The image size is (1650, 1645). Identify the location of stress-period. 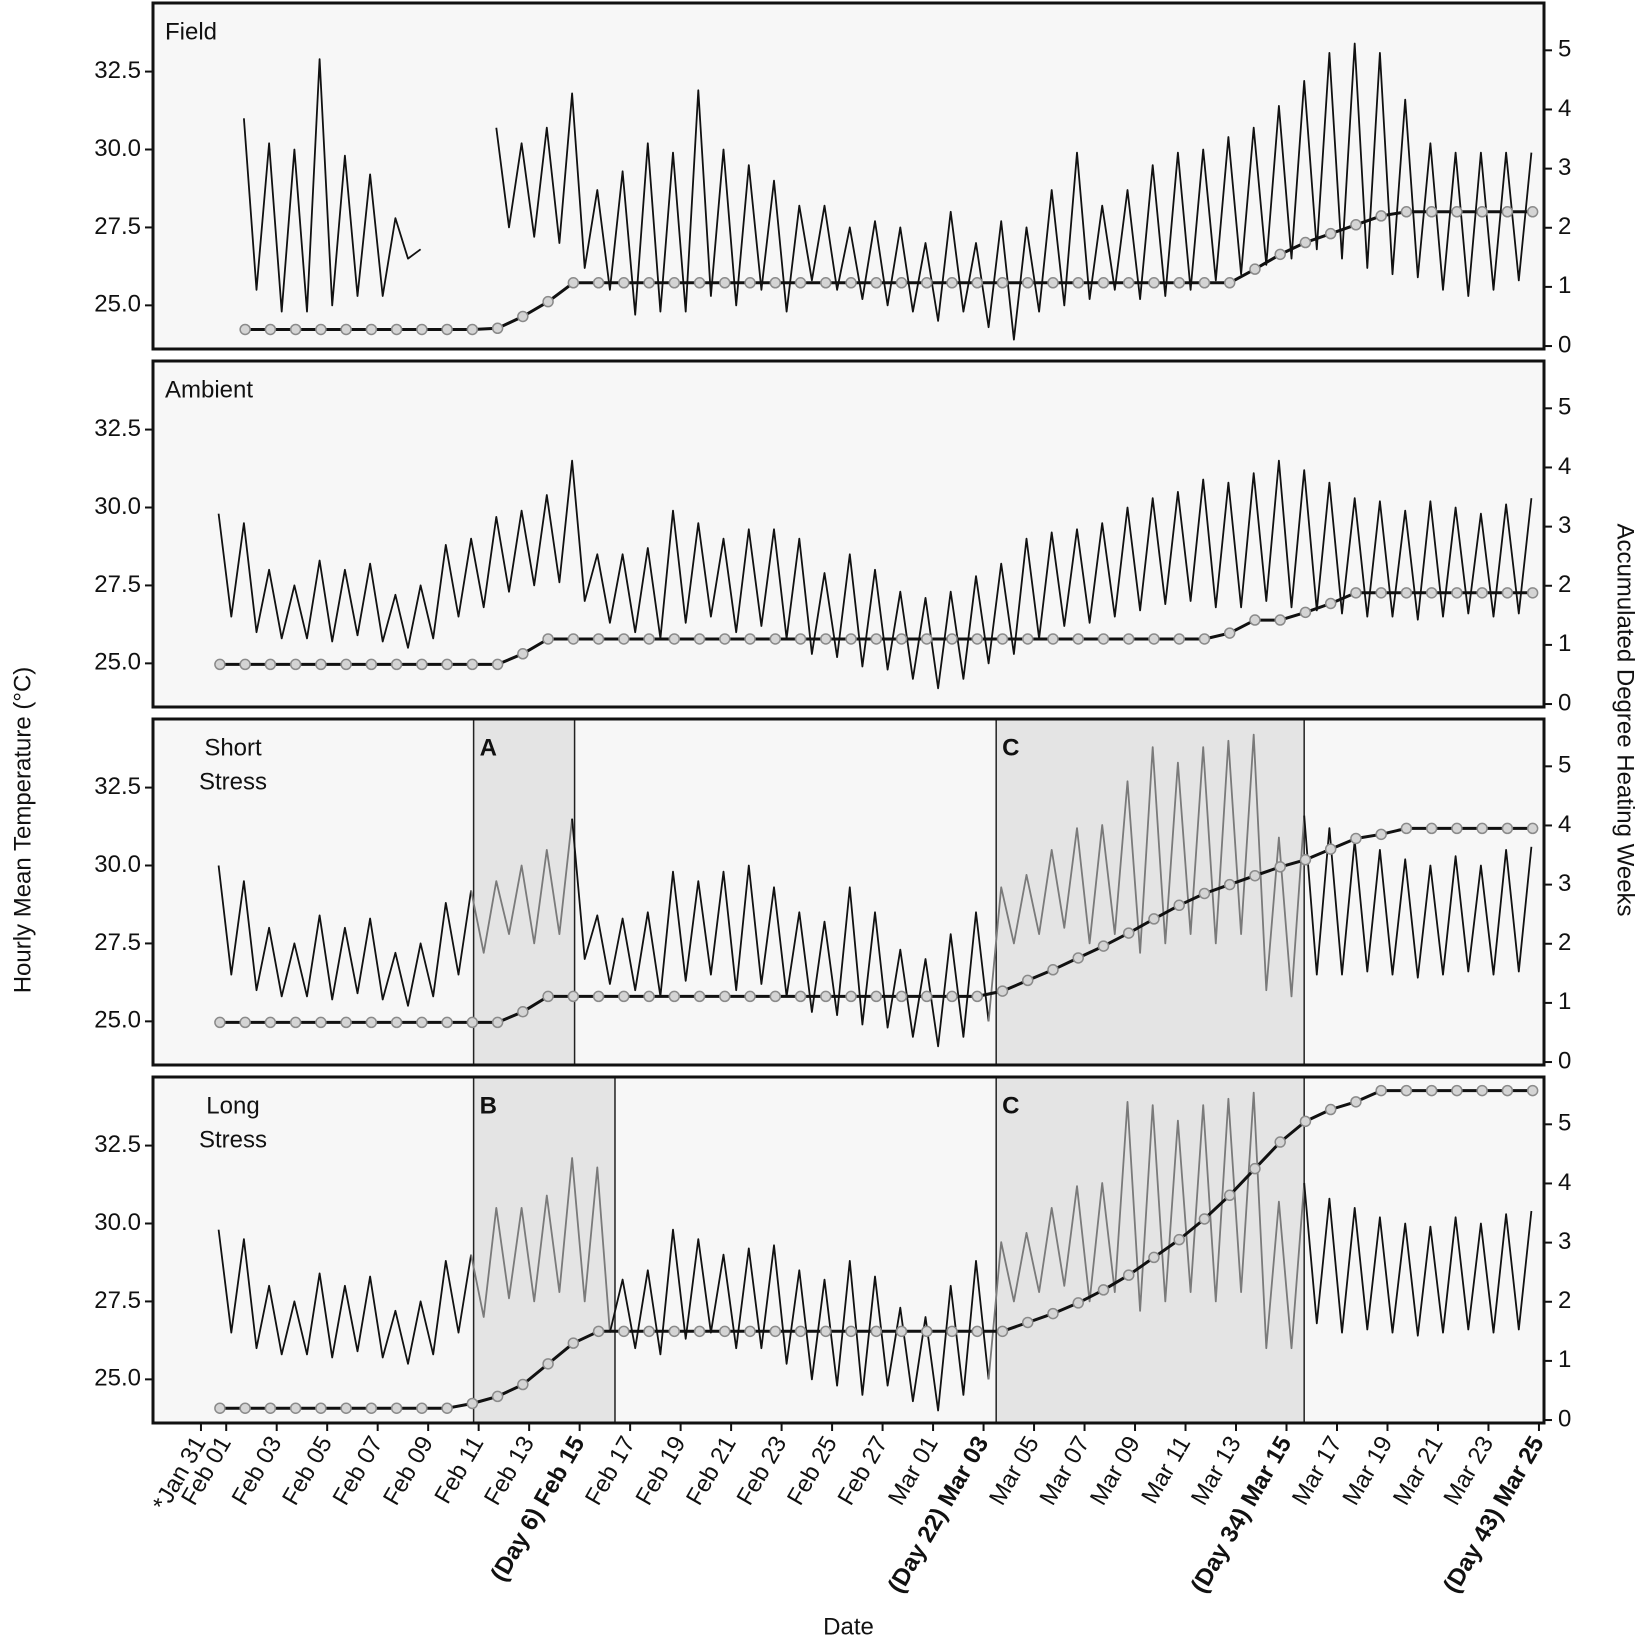
(544, 1250).